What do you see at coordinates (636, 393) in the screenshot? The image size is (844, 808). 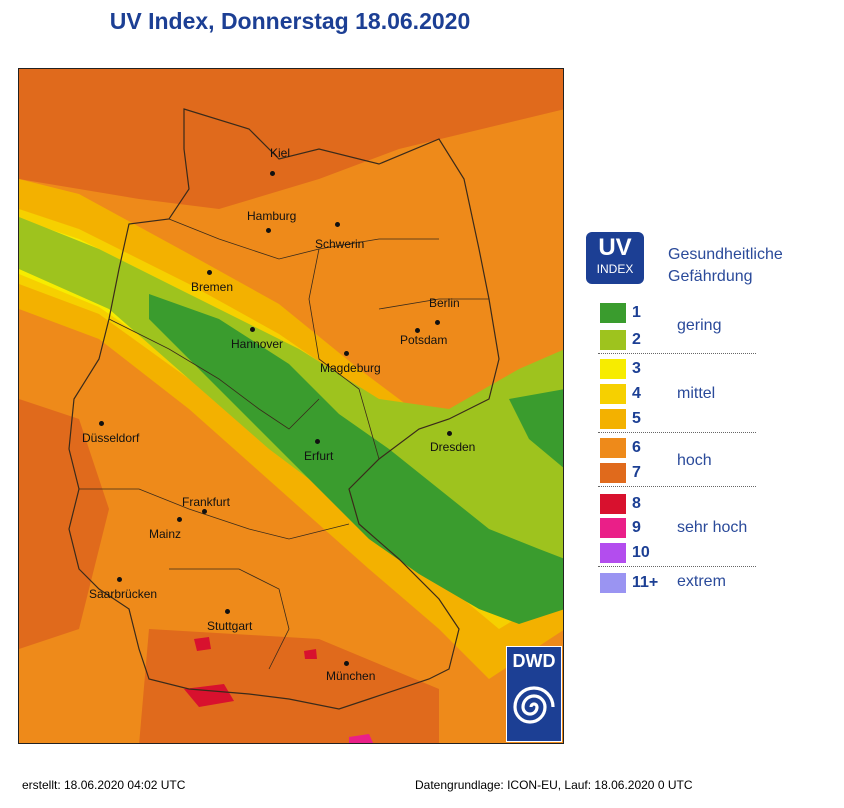 I see `legend-value-4: 4` at bounding box center [636, 393].